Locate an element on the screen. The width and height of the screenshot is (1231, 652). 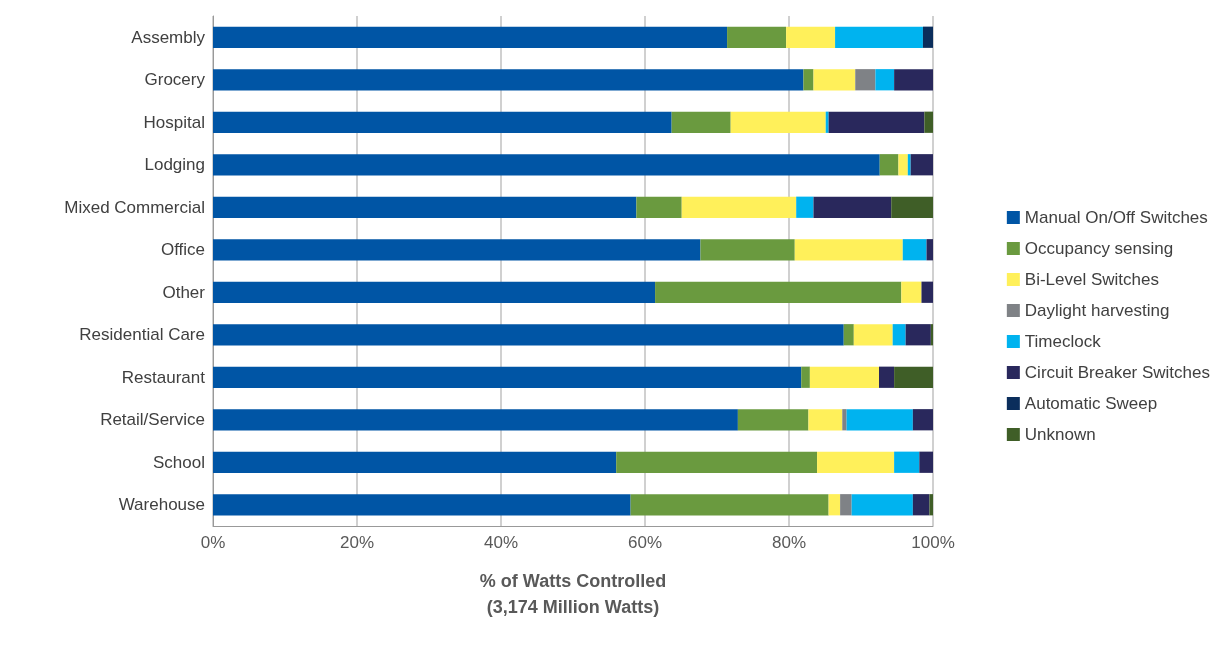
x-tick-label: 80% is located at coordinates (789, 542).